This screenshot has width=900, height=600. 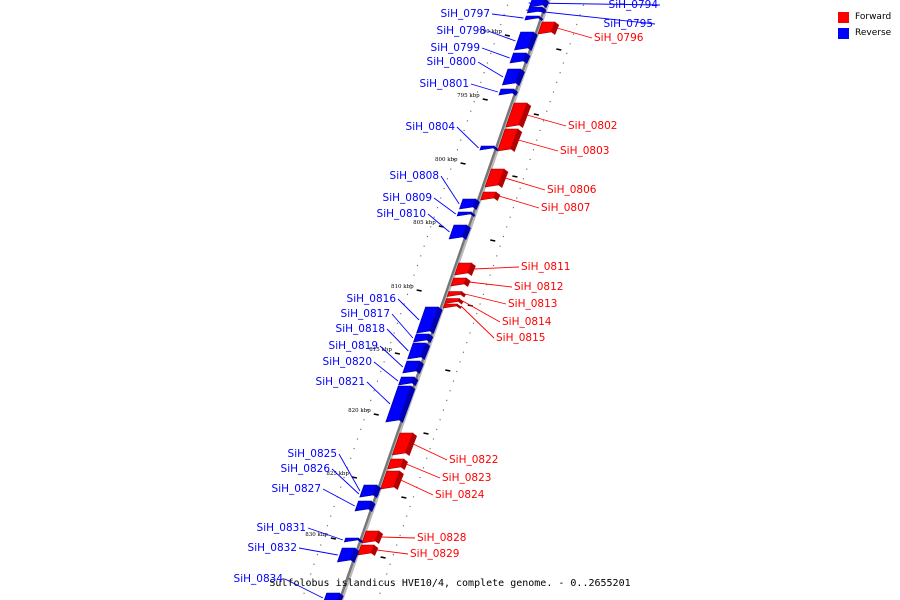 I want to click on gene-label: SiH_0812, so click(x=538, y=287).